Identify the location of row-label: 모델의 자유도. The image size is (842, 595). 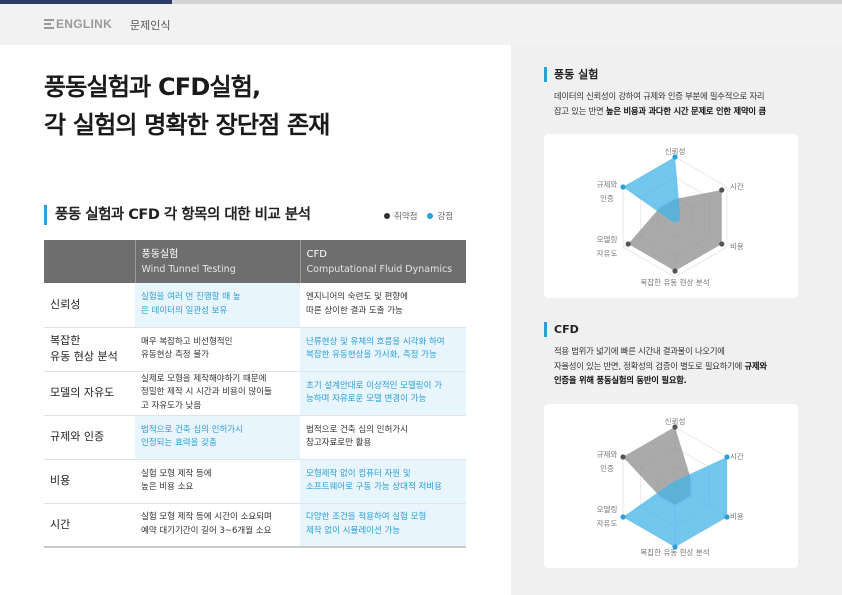
(89, 393).